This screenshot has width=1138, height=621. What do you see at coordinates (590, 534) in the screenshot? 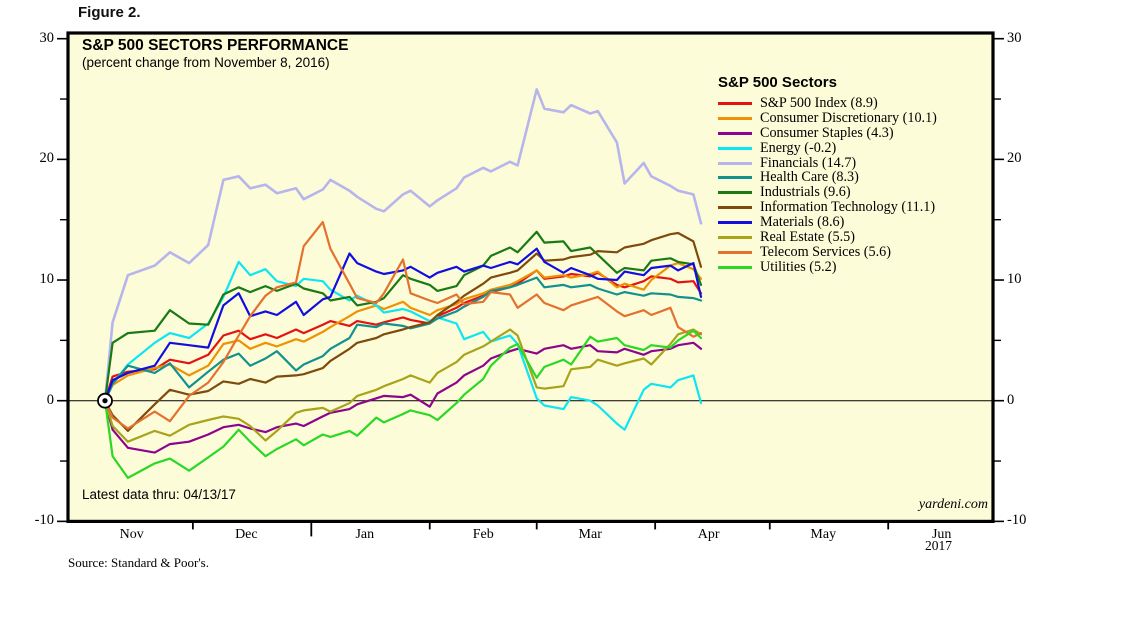
I see `x-axis-month-label: Mar` at bounding box center [590, 534].